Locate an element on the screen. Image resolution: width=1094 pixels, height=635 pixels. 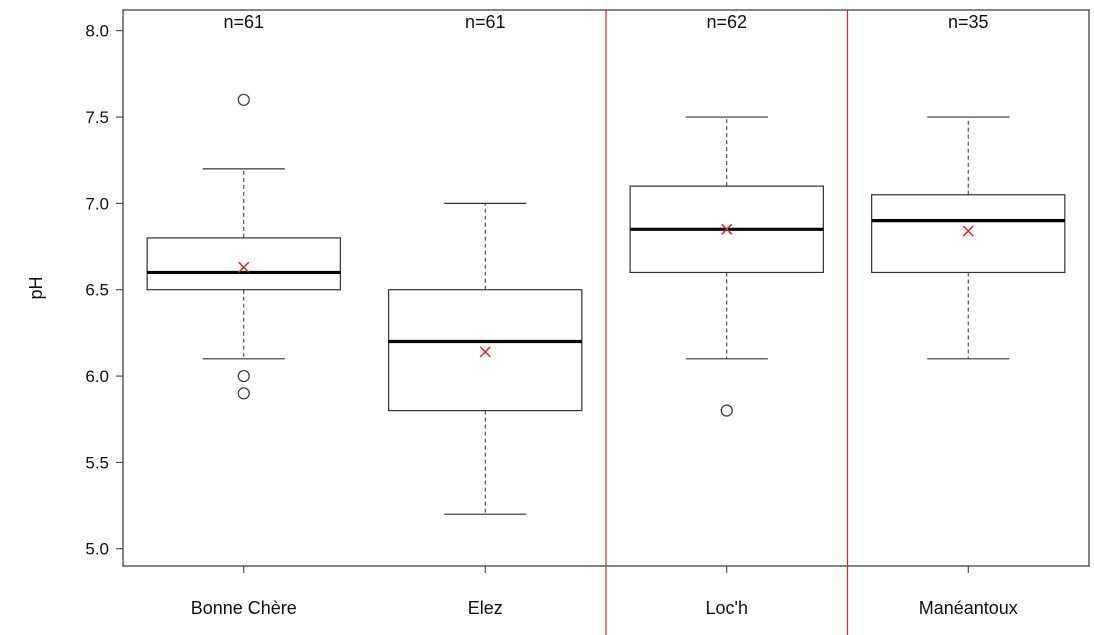
mean-marker-loc-h is located at coordinates (727, 229).